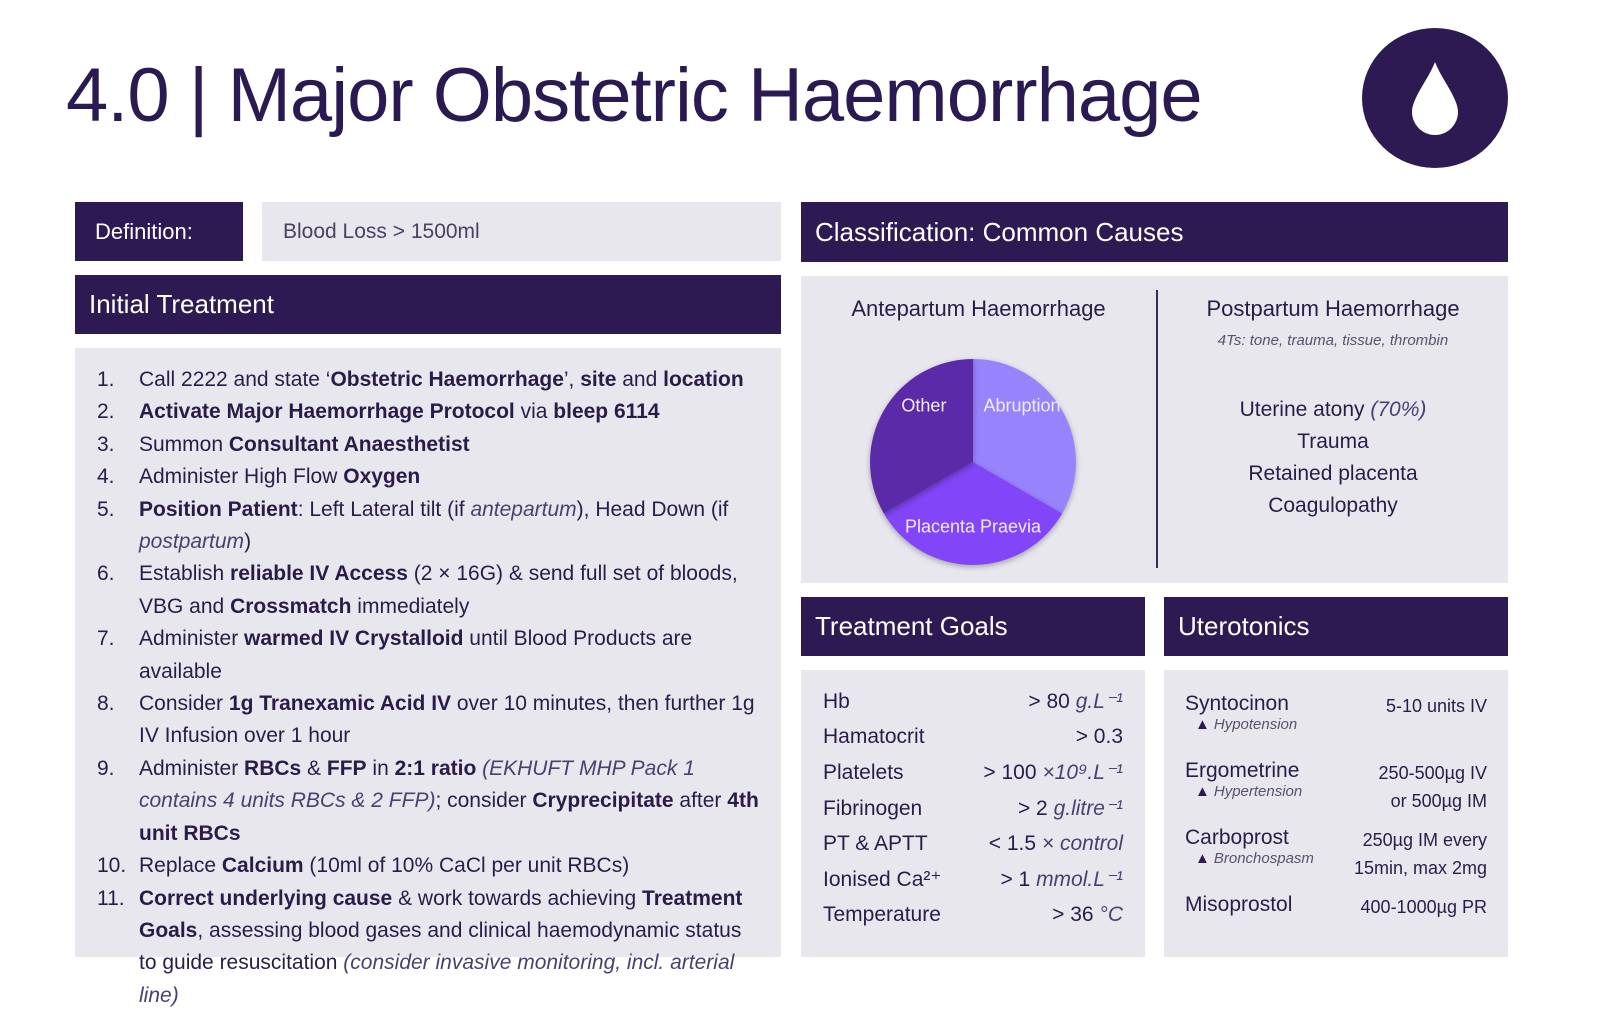 The height and width of the screenshot is (1012, 1600). What do you see at coordinates (381, 768) in the screenshot?
I see `text: in` at bounding box center [381, 768].